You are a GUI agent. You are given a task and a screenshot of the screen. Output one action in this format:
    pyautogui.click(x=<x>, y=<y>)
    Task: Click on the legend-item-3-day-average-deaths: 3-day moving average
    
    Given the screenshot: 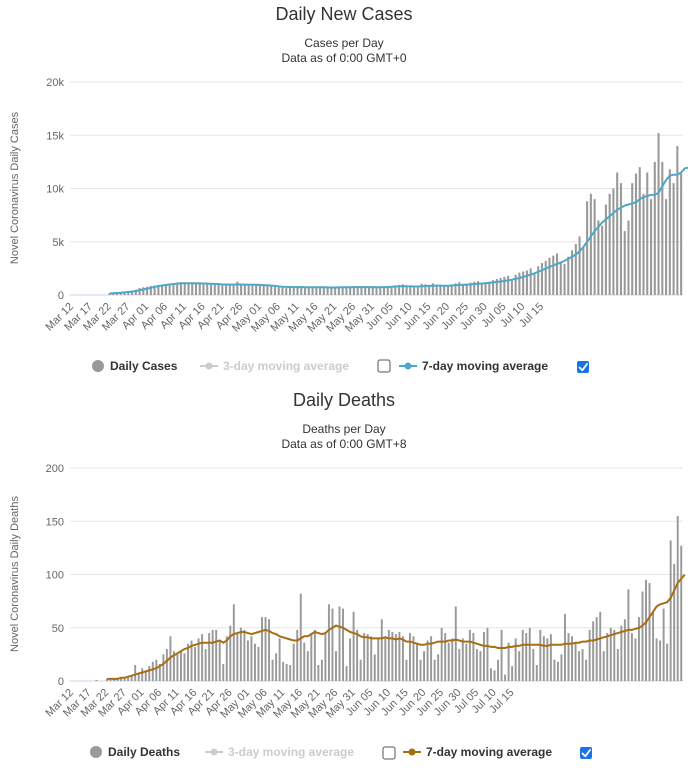 What is the action you would take?
    pyautogui.click(x=279, y=752)
    